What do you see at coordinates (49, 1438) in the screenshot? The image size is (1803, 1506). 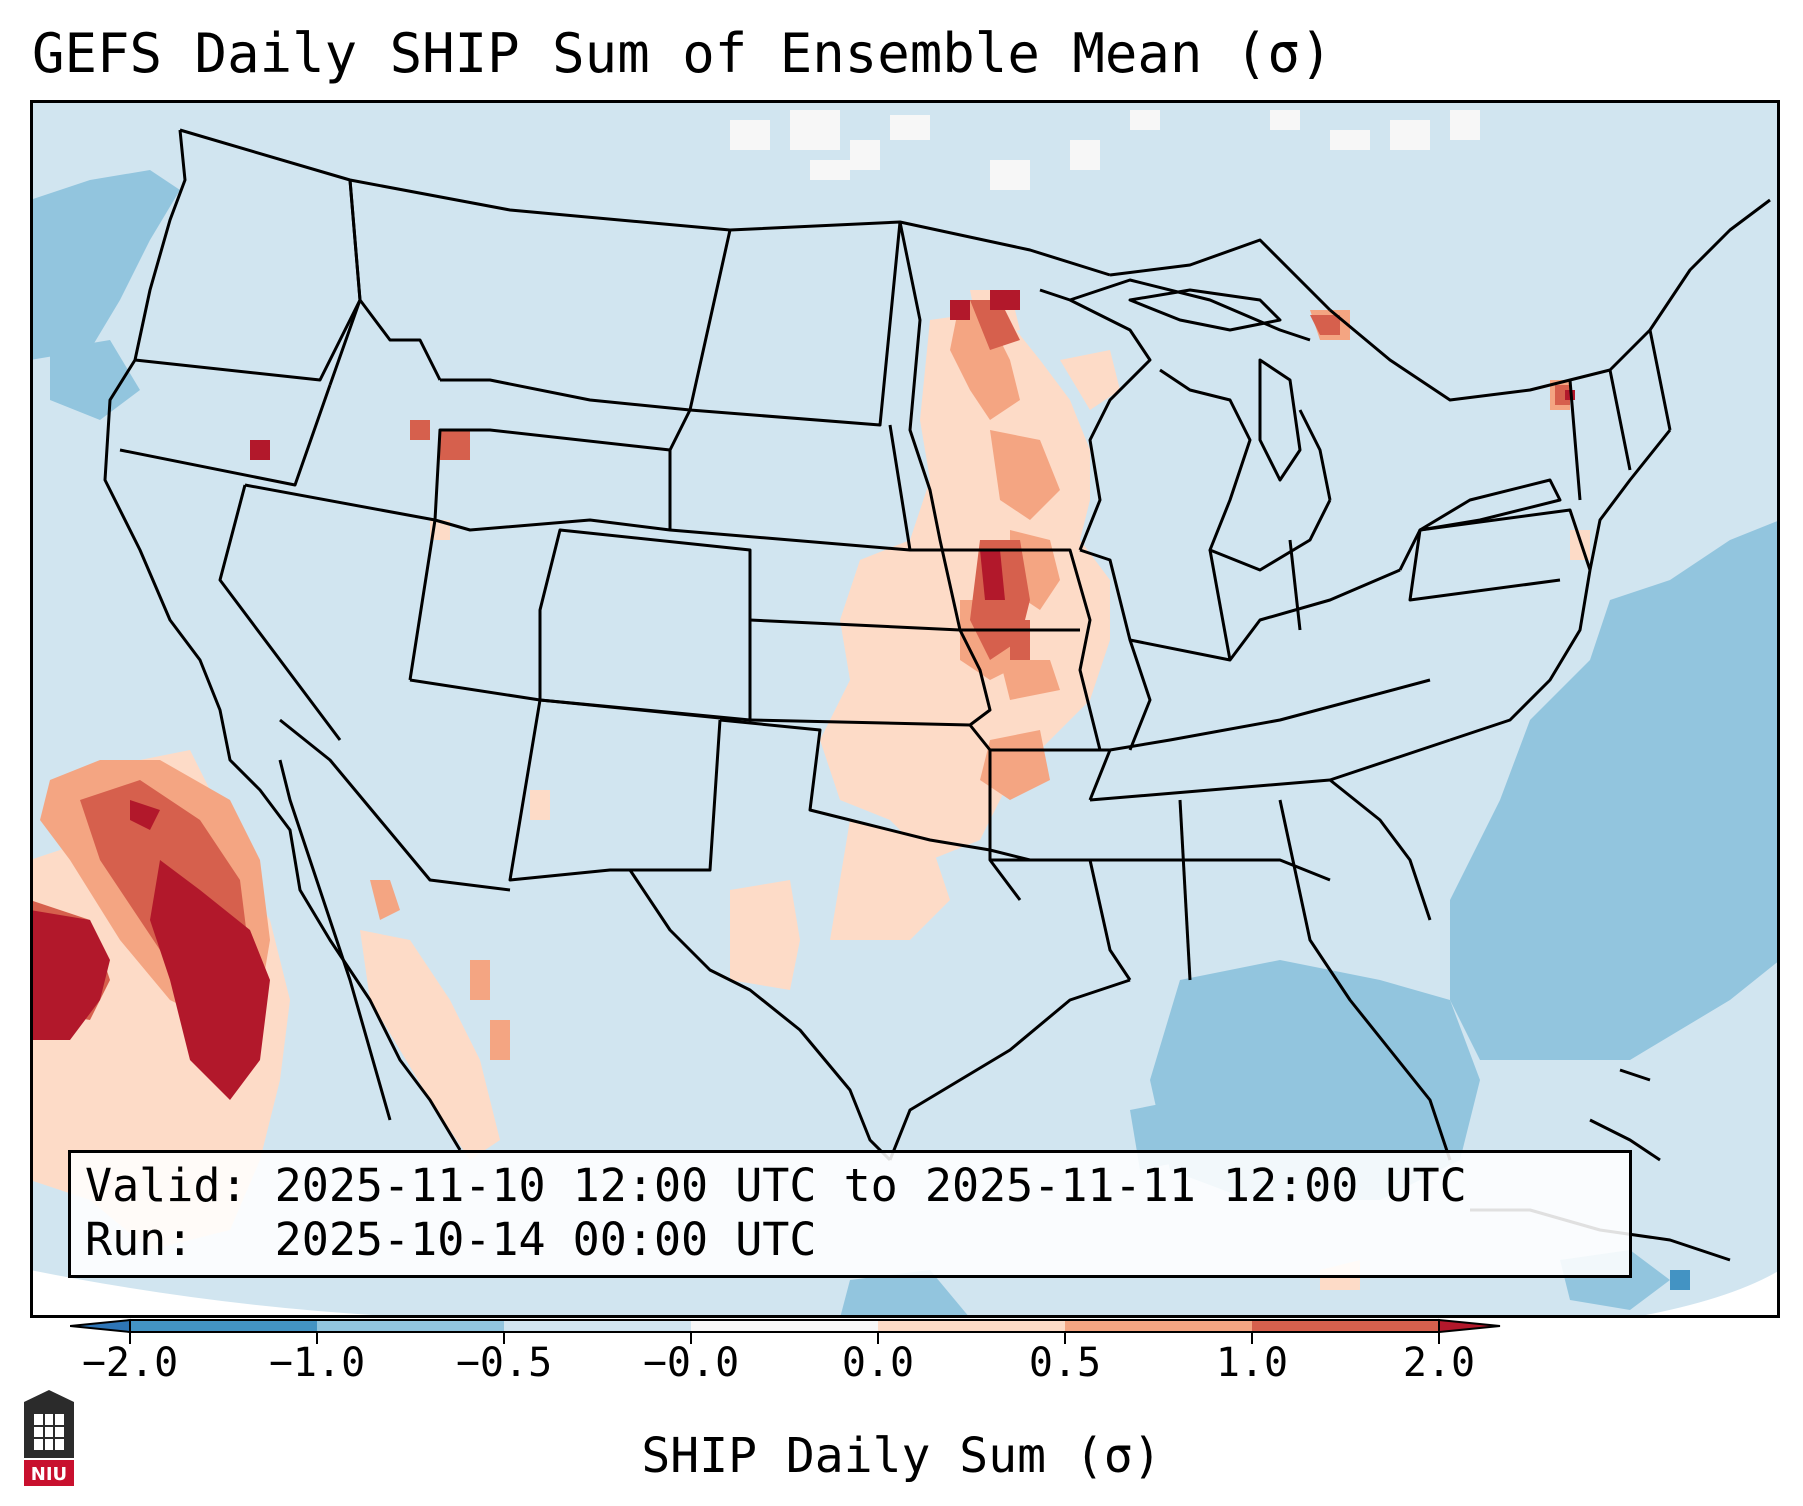 I see `university-seal-icon: NIU` at bounding box center [49, 1438].